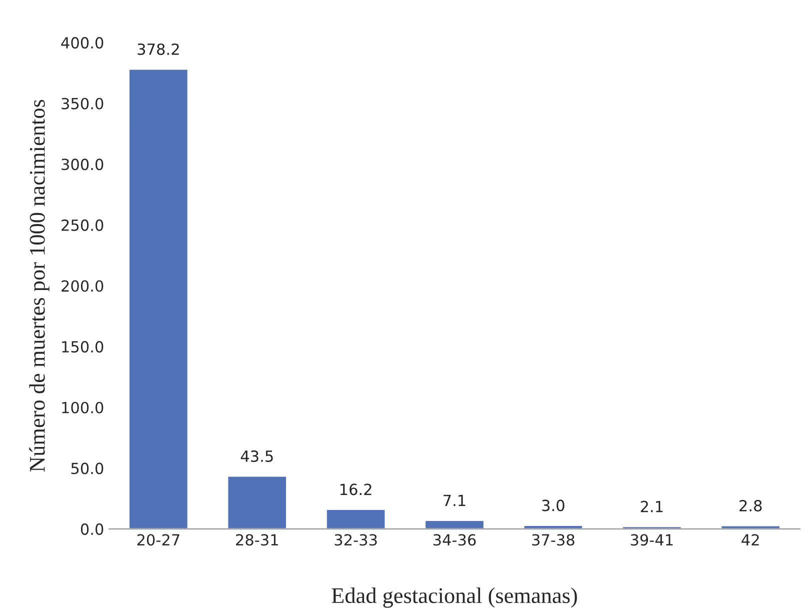 This screenshot has height=608, width=808. I want to click on data-label: 16.2, so click(356, 490).